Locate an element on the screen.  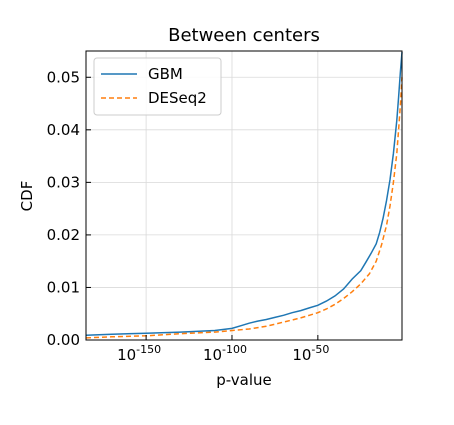
y-tick-label: 0.00 is located at coordinates (63, 340).